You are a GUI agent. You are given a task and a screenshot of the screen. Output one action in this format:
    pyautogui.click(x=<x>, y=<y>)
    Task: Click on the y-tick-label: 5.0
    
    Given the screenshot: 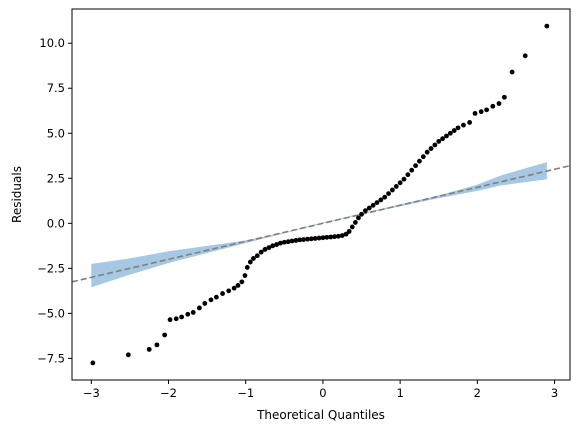 What is the action you would take?
    pyautogui.click(x=56, y=133)
    